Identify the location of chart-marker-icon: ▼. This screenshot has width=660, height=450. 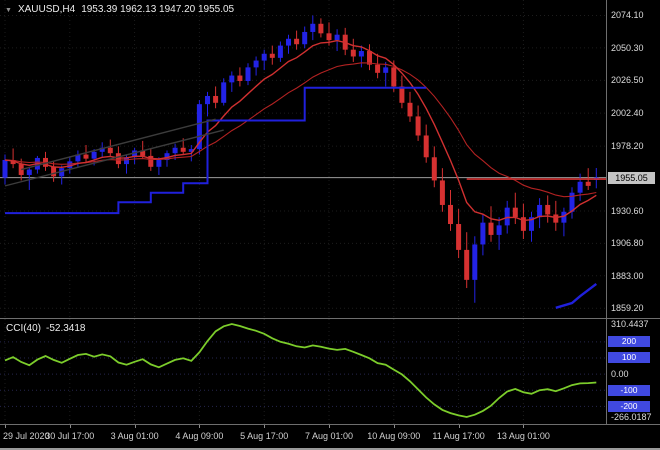
(8, 10).